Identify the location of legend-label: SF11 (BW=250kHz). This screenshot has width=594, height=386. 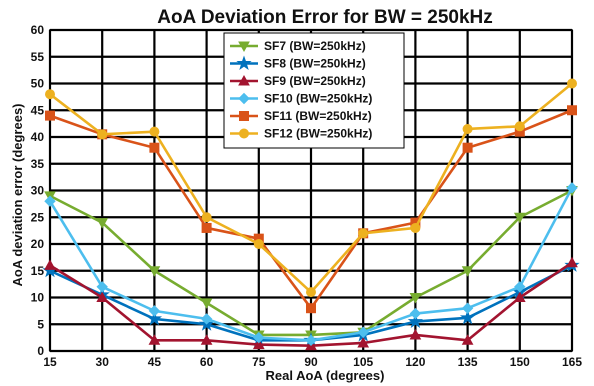
(318, 116).